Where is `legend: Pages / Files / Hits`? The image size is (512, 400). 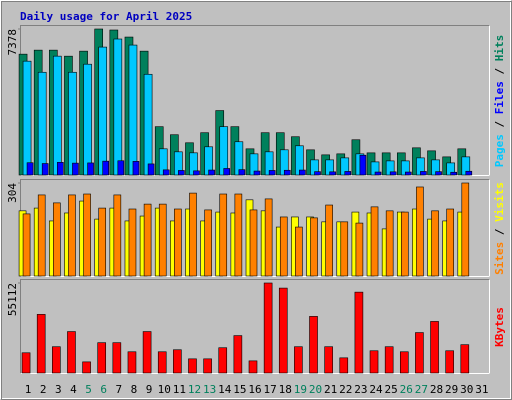
legend: Pages / Files / Hits is located at coordinates (499, 101).